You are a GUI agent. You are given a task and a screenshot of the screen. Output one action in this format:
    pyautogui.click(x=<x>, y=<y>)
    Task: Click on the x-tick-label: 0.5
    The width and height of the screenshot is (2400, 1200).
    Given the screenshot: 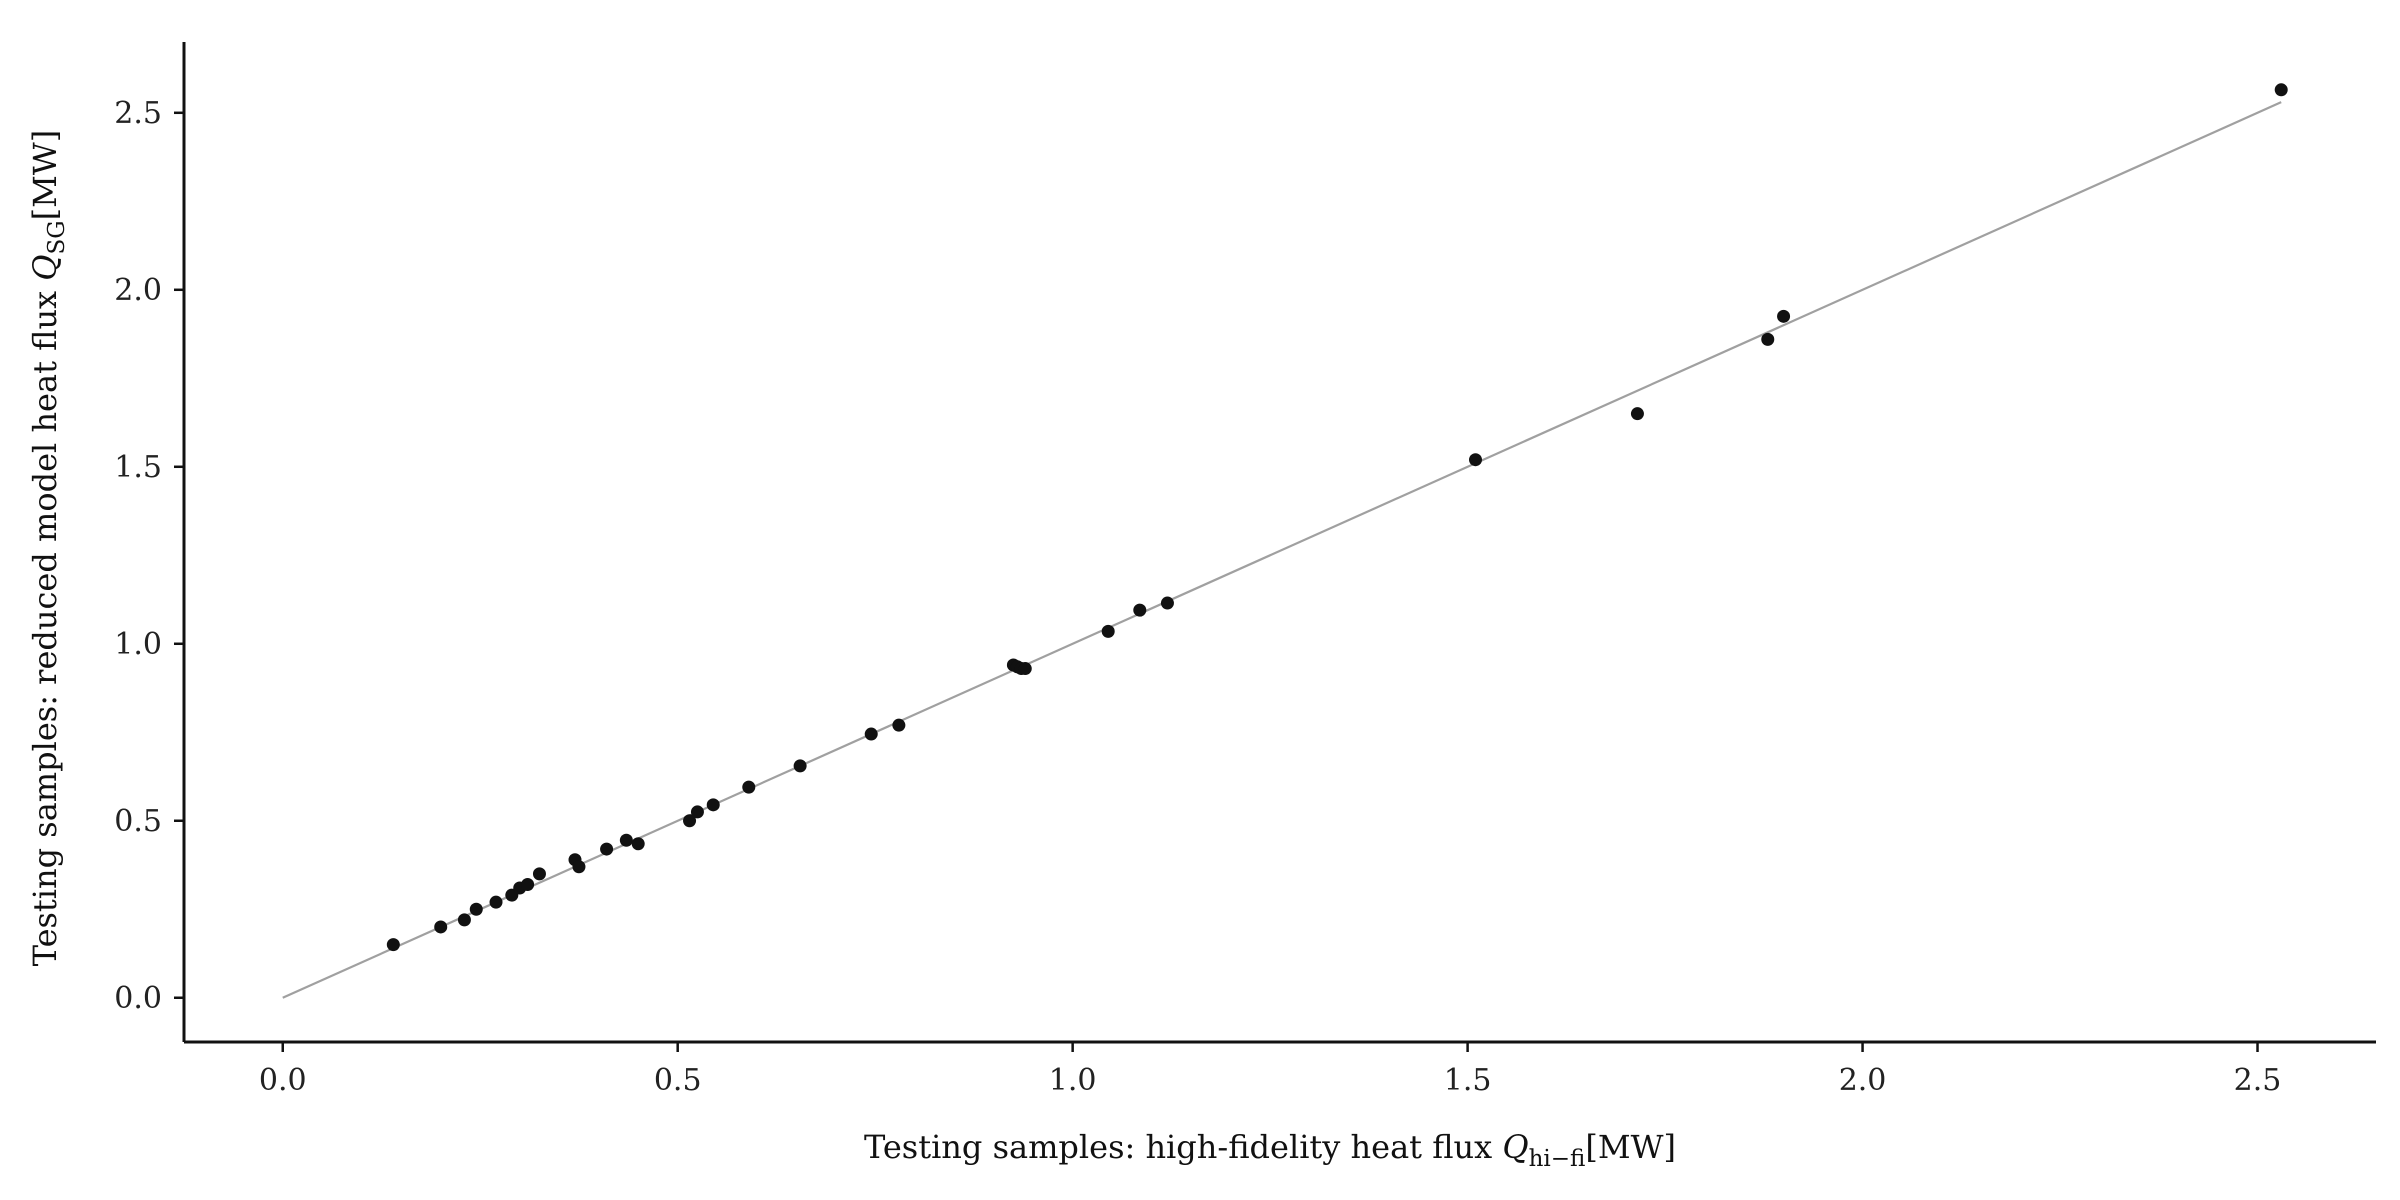 What is the action you would take?
    pyautogui.click(x=678, y=1080)
    